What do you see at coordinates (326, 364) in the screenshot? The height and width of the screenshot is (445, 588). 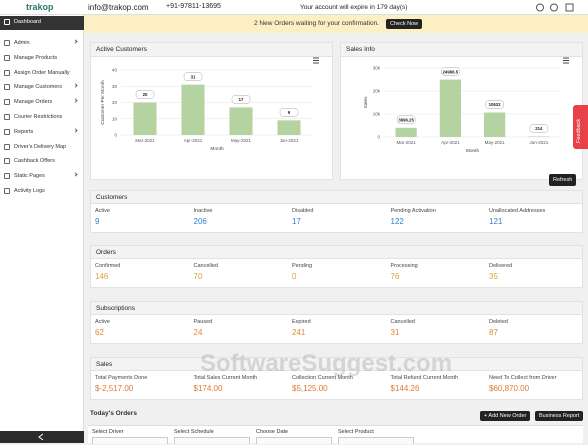 I see `watermark: SoftwareSuggest.com` at bounding box center [326, 364].